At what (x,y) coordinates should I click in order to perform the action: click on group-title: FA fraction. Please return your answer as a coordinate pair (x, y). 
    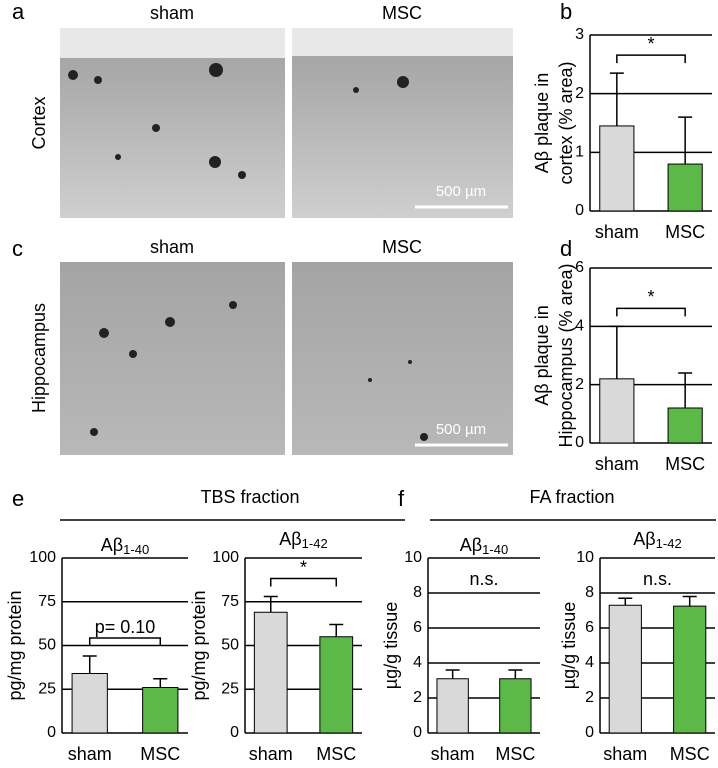
    Looking at the image, I should click on (571, 497).